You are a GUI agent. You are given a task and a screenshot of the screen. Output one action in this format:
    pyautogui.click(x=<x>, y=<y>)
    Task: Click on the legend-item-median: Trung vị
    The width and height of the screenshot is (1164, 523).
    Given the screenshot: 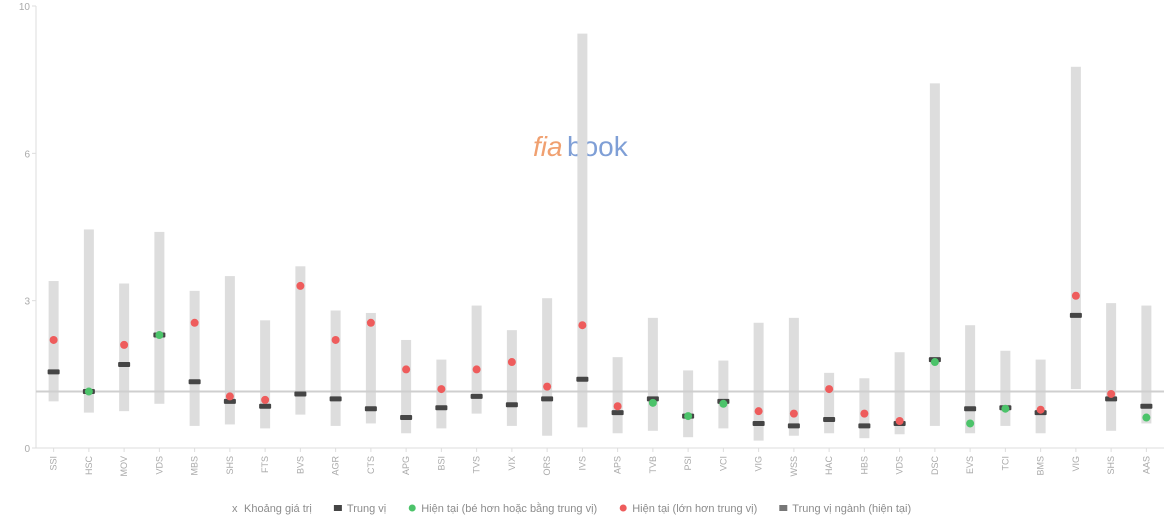 What is the action you would take?
    pyautogui.click(x=359, y=509)
    